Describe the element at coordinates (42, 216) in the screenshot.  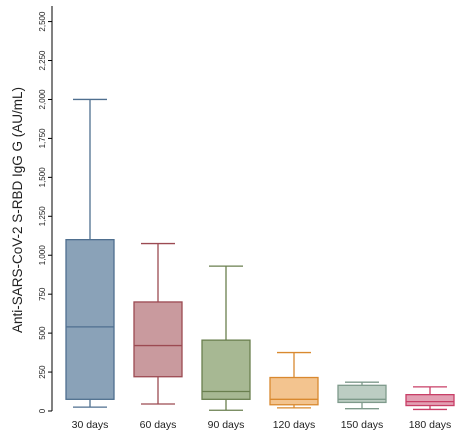
I see `y-tick-label: 1,250` at that location.